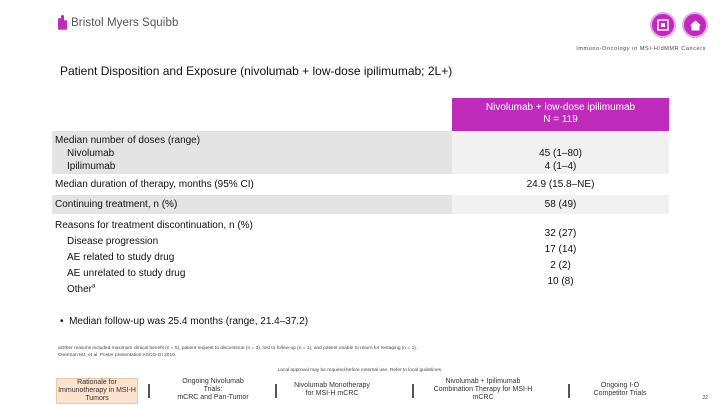  Describe the element at coordinates (663, 25) in the screenshot. I see `exit-slide-icon` at that location.